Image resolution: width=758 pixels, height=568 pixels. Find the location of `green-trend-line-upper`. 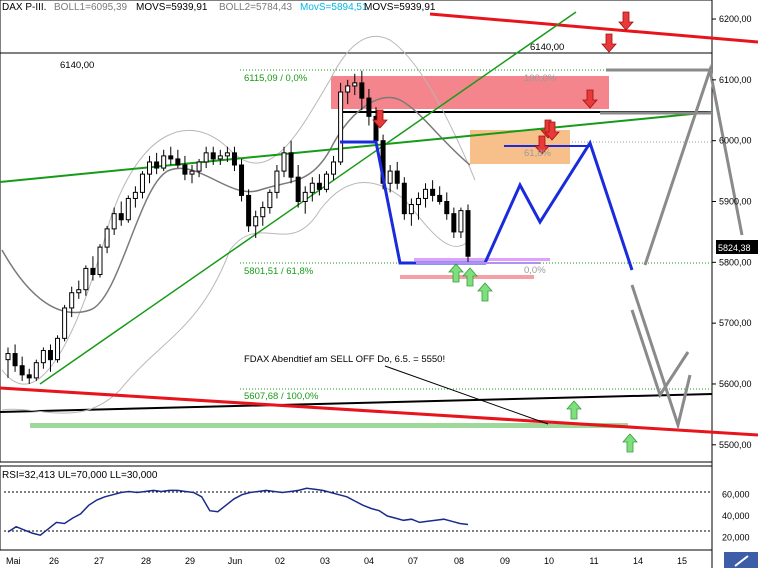

green-trend-line-upper is located at coordinates (356, 147).